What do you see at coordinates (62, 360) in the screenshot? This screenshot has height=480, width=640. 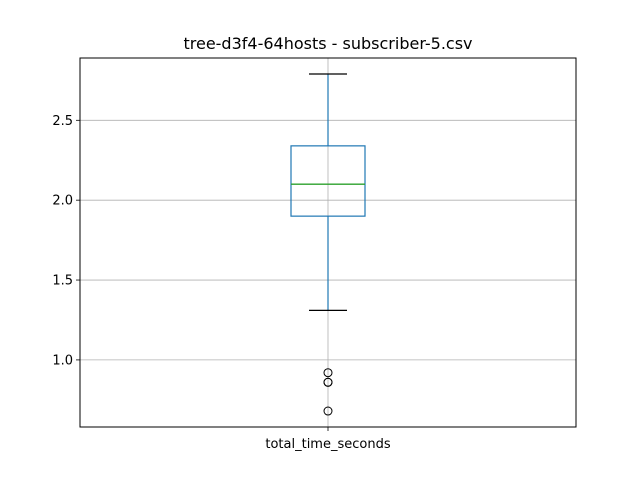 I see `y-tick-label: 1.0` at bounding box center [62, 360].